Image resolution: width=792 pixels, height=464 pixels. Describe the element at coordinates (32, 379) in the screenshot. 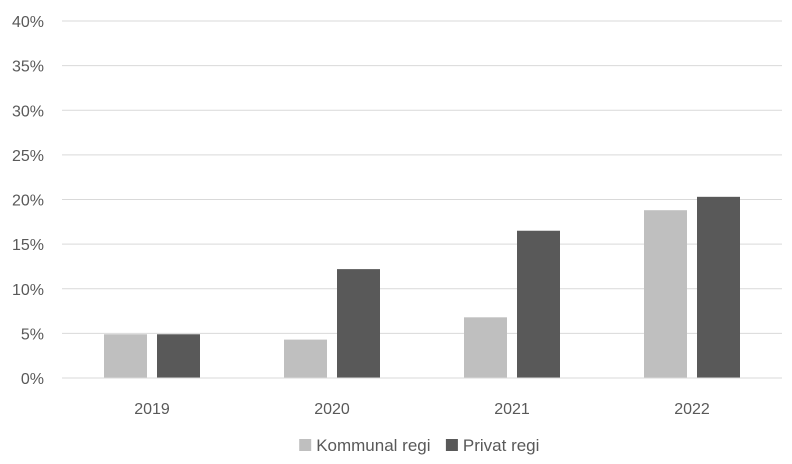

I see `y-tick-label: 0%` at that location.